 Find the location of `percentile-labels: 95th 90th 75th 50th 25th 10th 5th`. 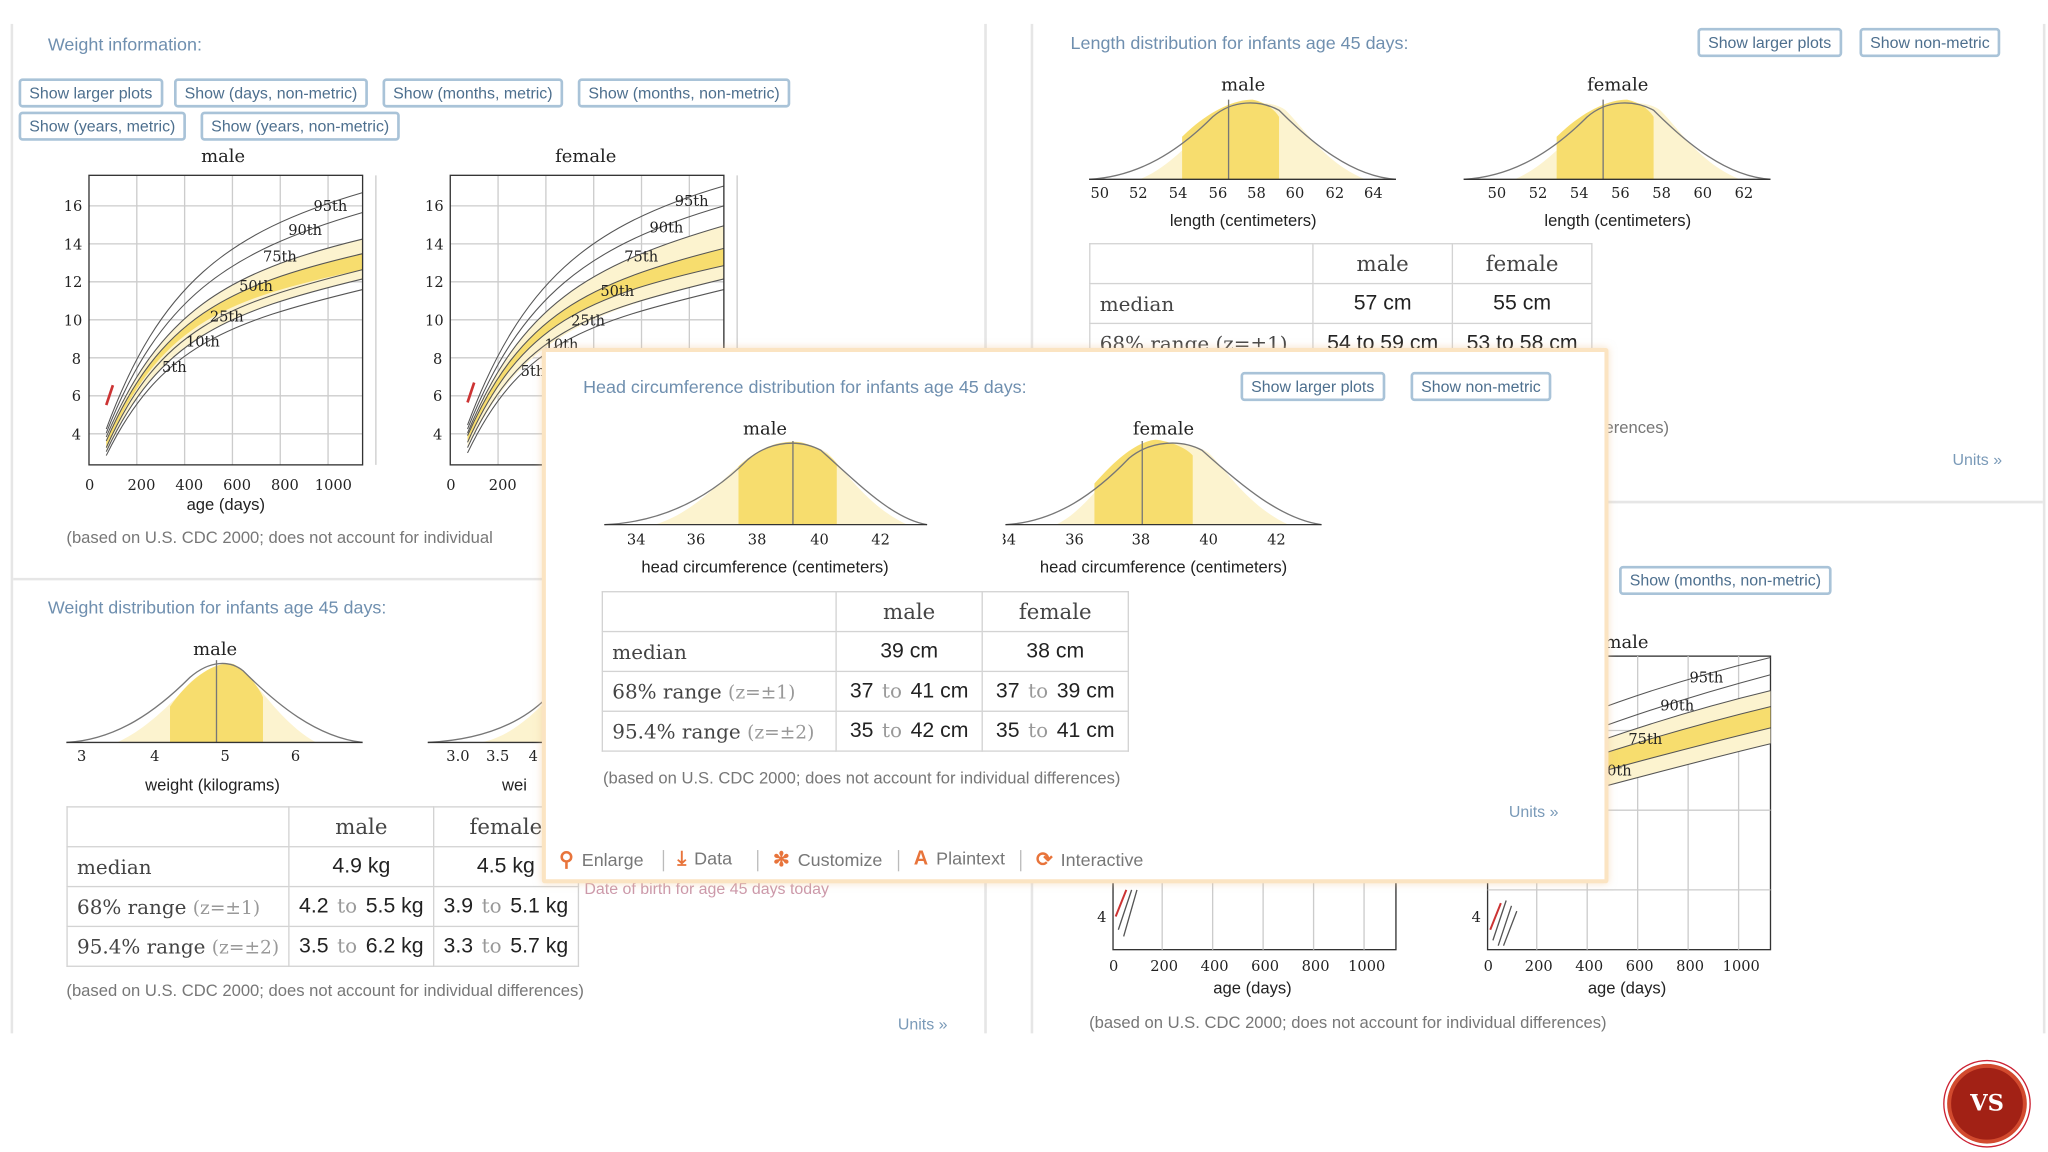

percentile-labels: 95th 90th 75th 50th 25th 10th 5th is located at coordinates (254, 287).